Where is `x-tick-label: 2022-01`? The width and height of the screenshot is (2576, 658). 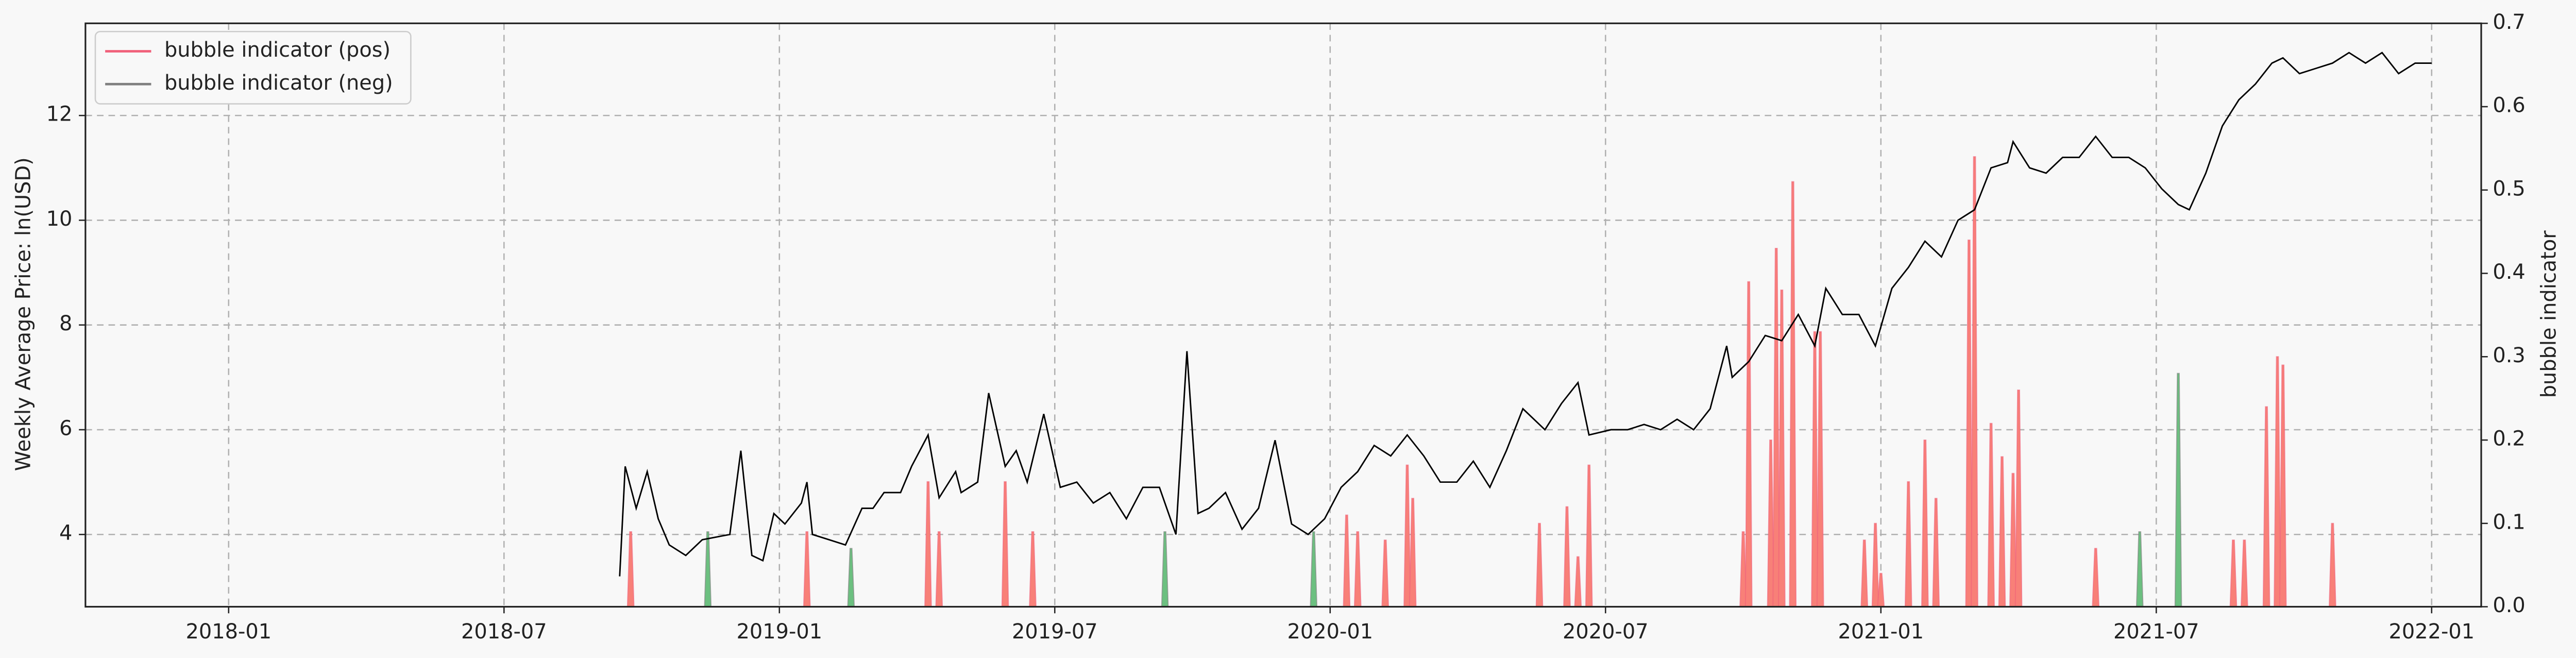 x-tick-label: 2022-01 is located at coordinates (2432, 632).